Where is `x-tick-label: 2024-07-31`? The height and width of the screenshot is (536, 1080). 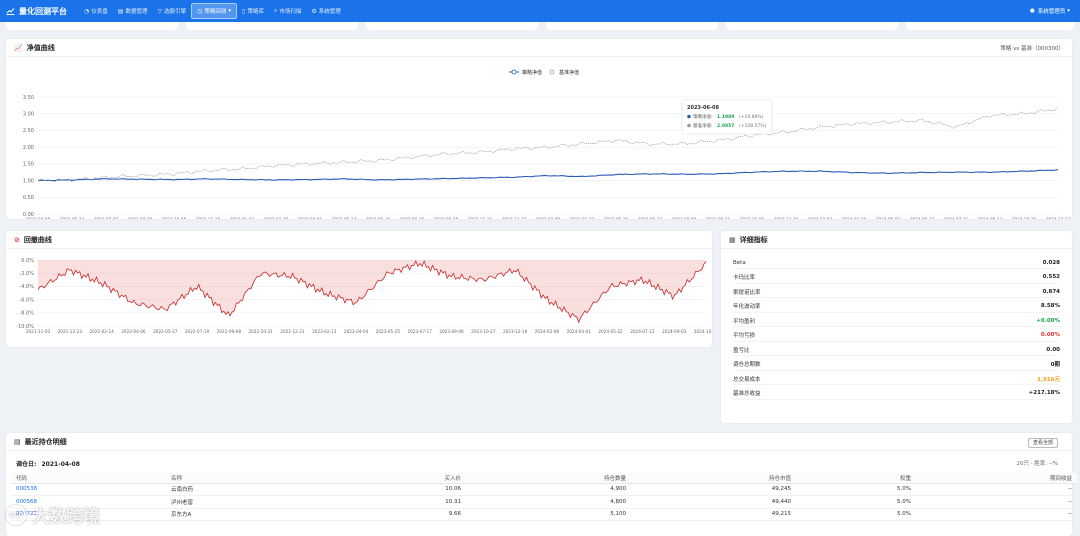 x-tick-label: 2024-07-31 is located at coordinates (956, 218).